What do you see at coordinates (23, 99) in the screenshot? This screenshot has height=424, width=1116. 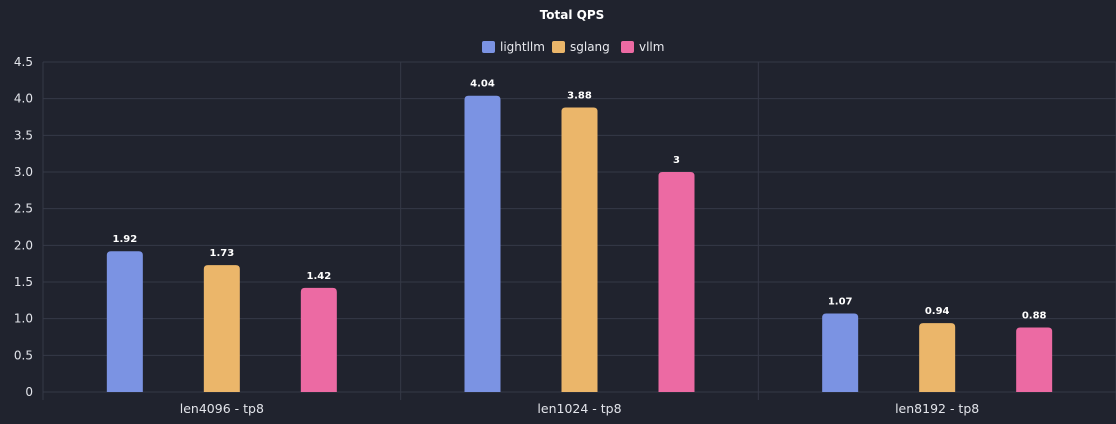 I see `y-tick-label: 4.0` at bounding box center [23, 99].